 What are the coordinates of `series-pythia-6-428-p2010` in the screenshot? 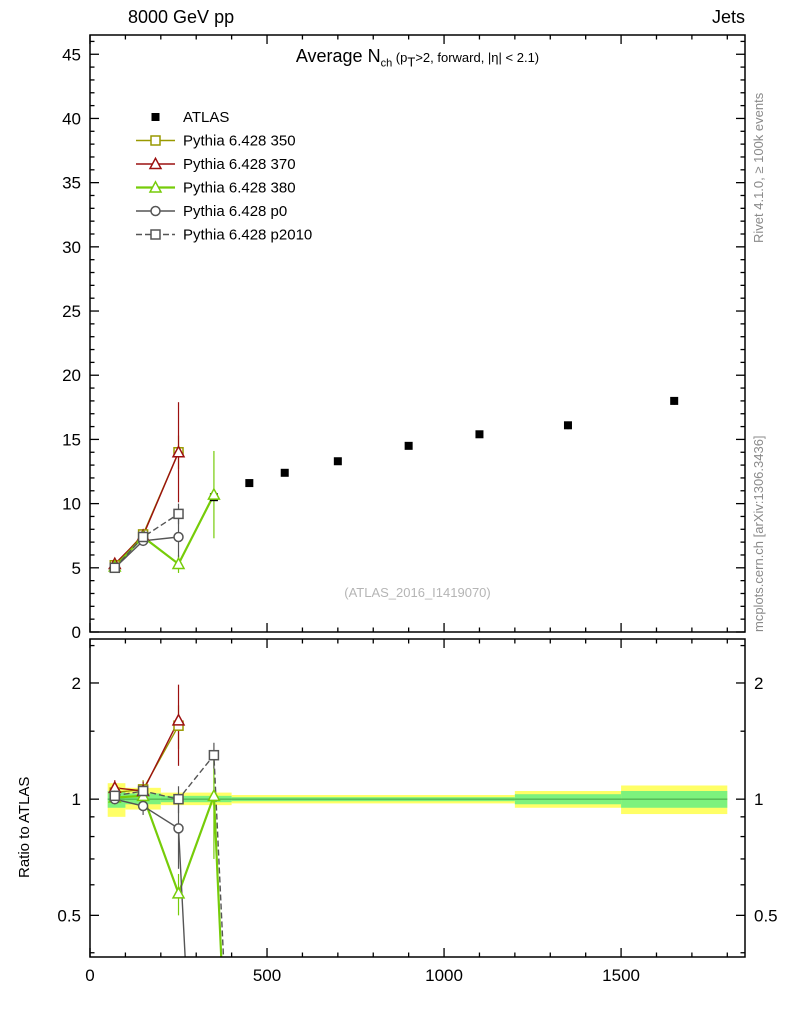 It's located at (169, 849).